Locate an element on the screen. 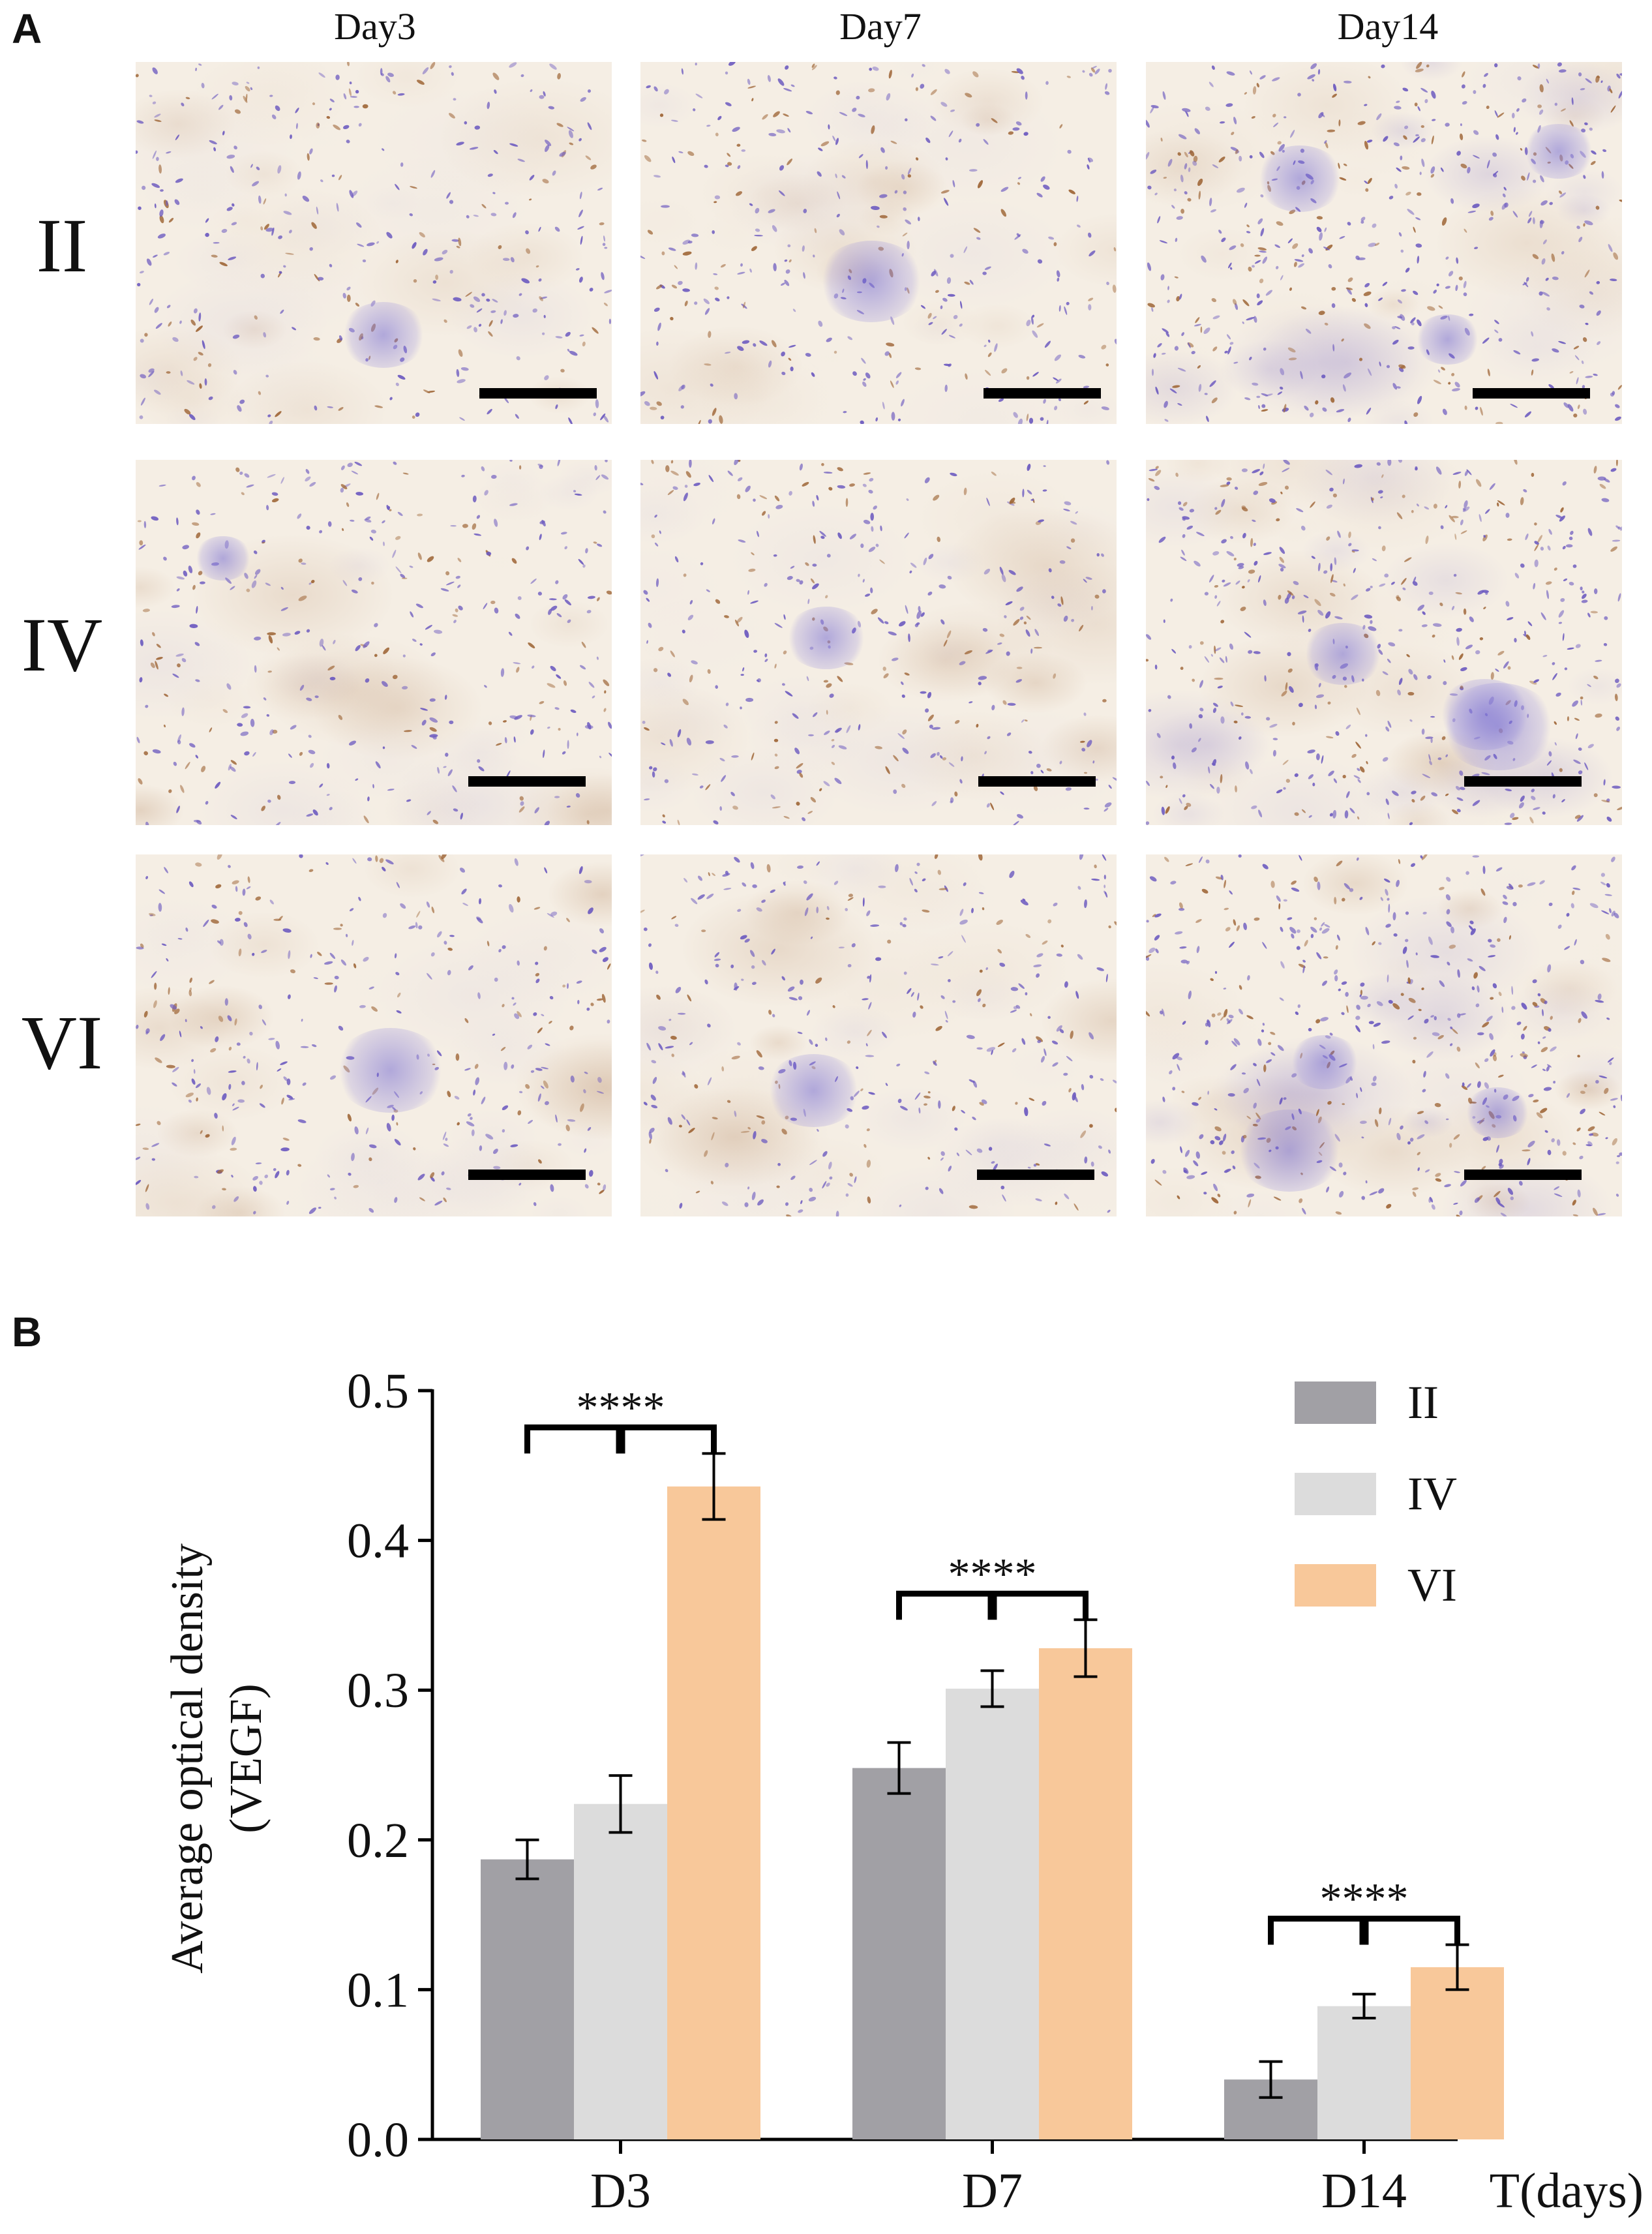  x-tick-label: D3 is located at coordinates (620, 2191).